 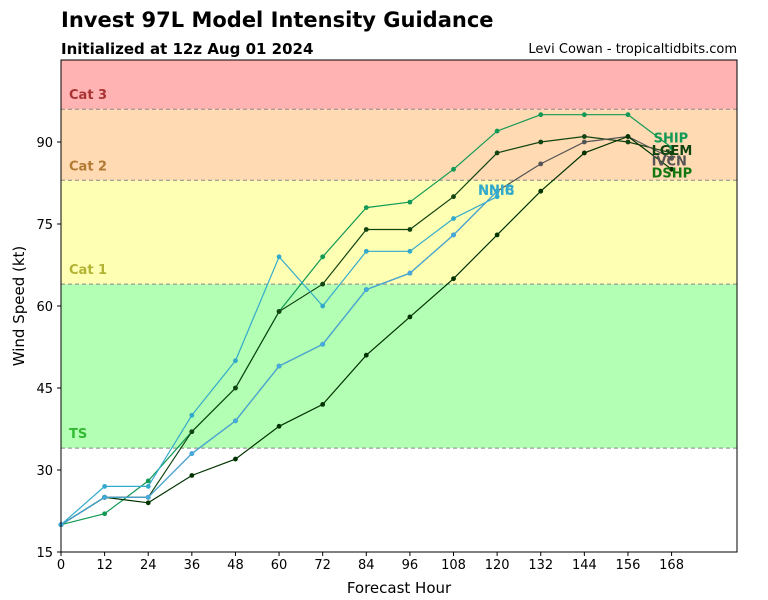 What do you see at coordinates (104, 565) in the screenshot?
I see `x-tick-label-12: 12` at bounding box center [104, 565].